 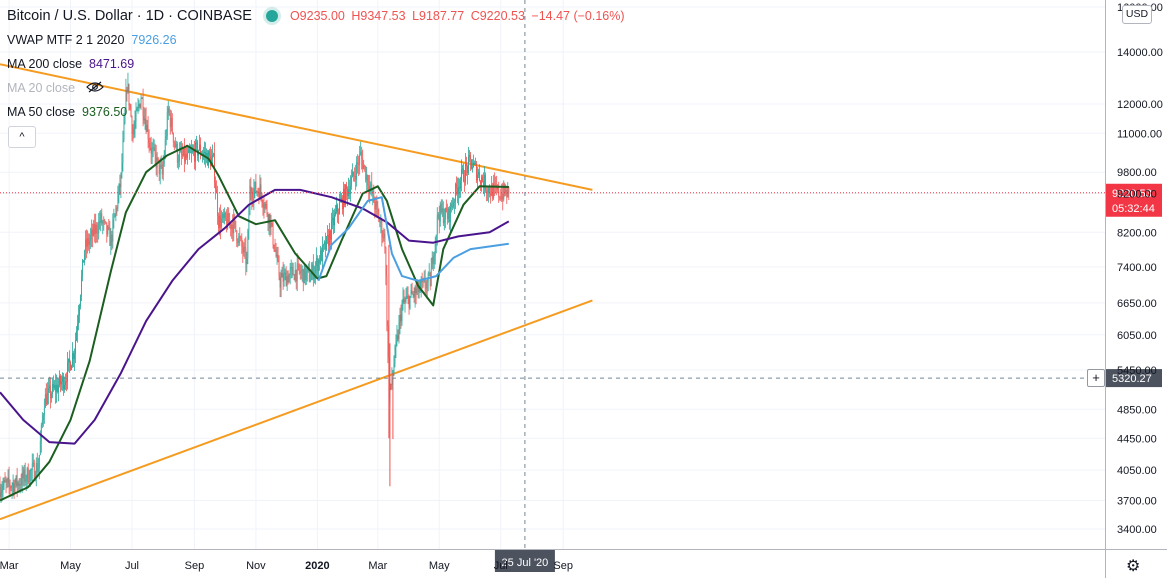 I want to click on collapse-legend-button: ^, so click(x=22, y=137).